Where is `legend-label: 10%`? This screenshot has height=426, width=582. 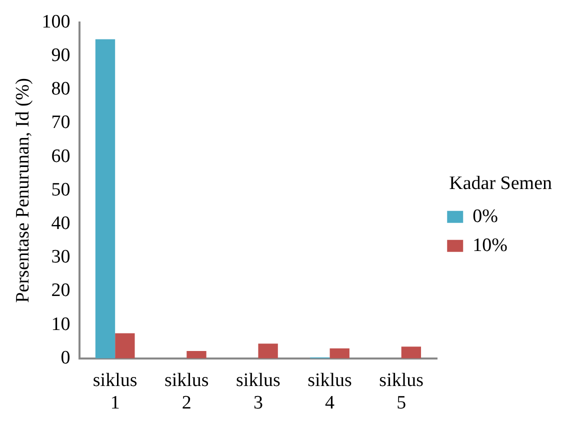
legend-label: 10% is located at coordinates (490, 245).